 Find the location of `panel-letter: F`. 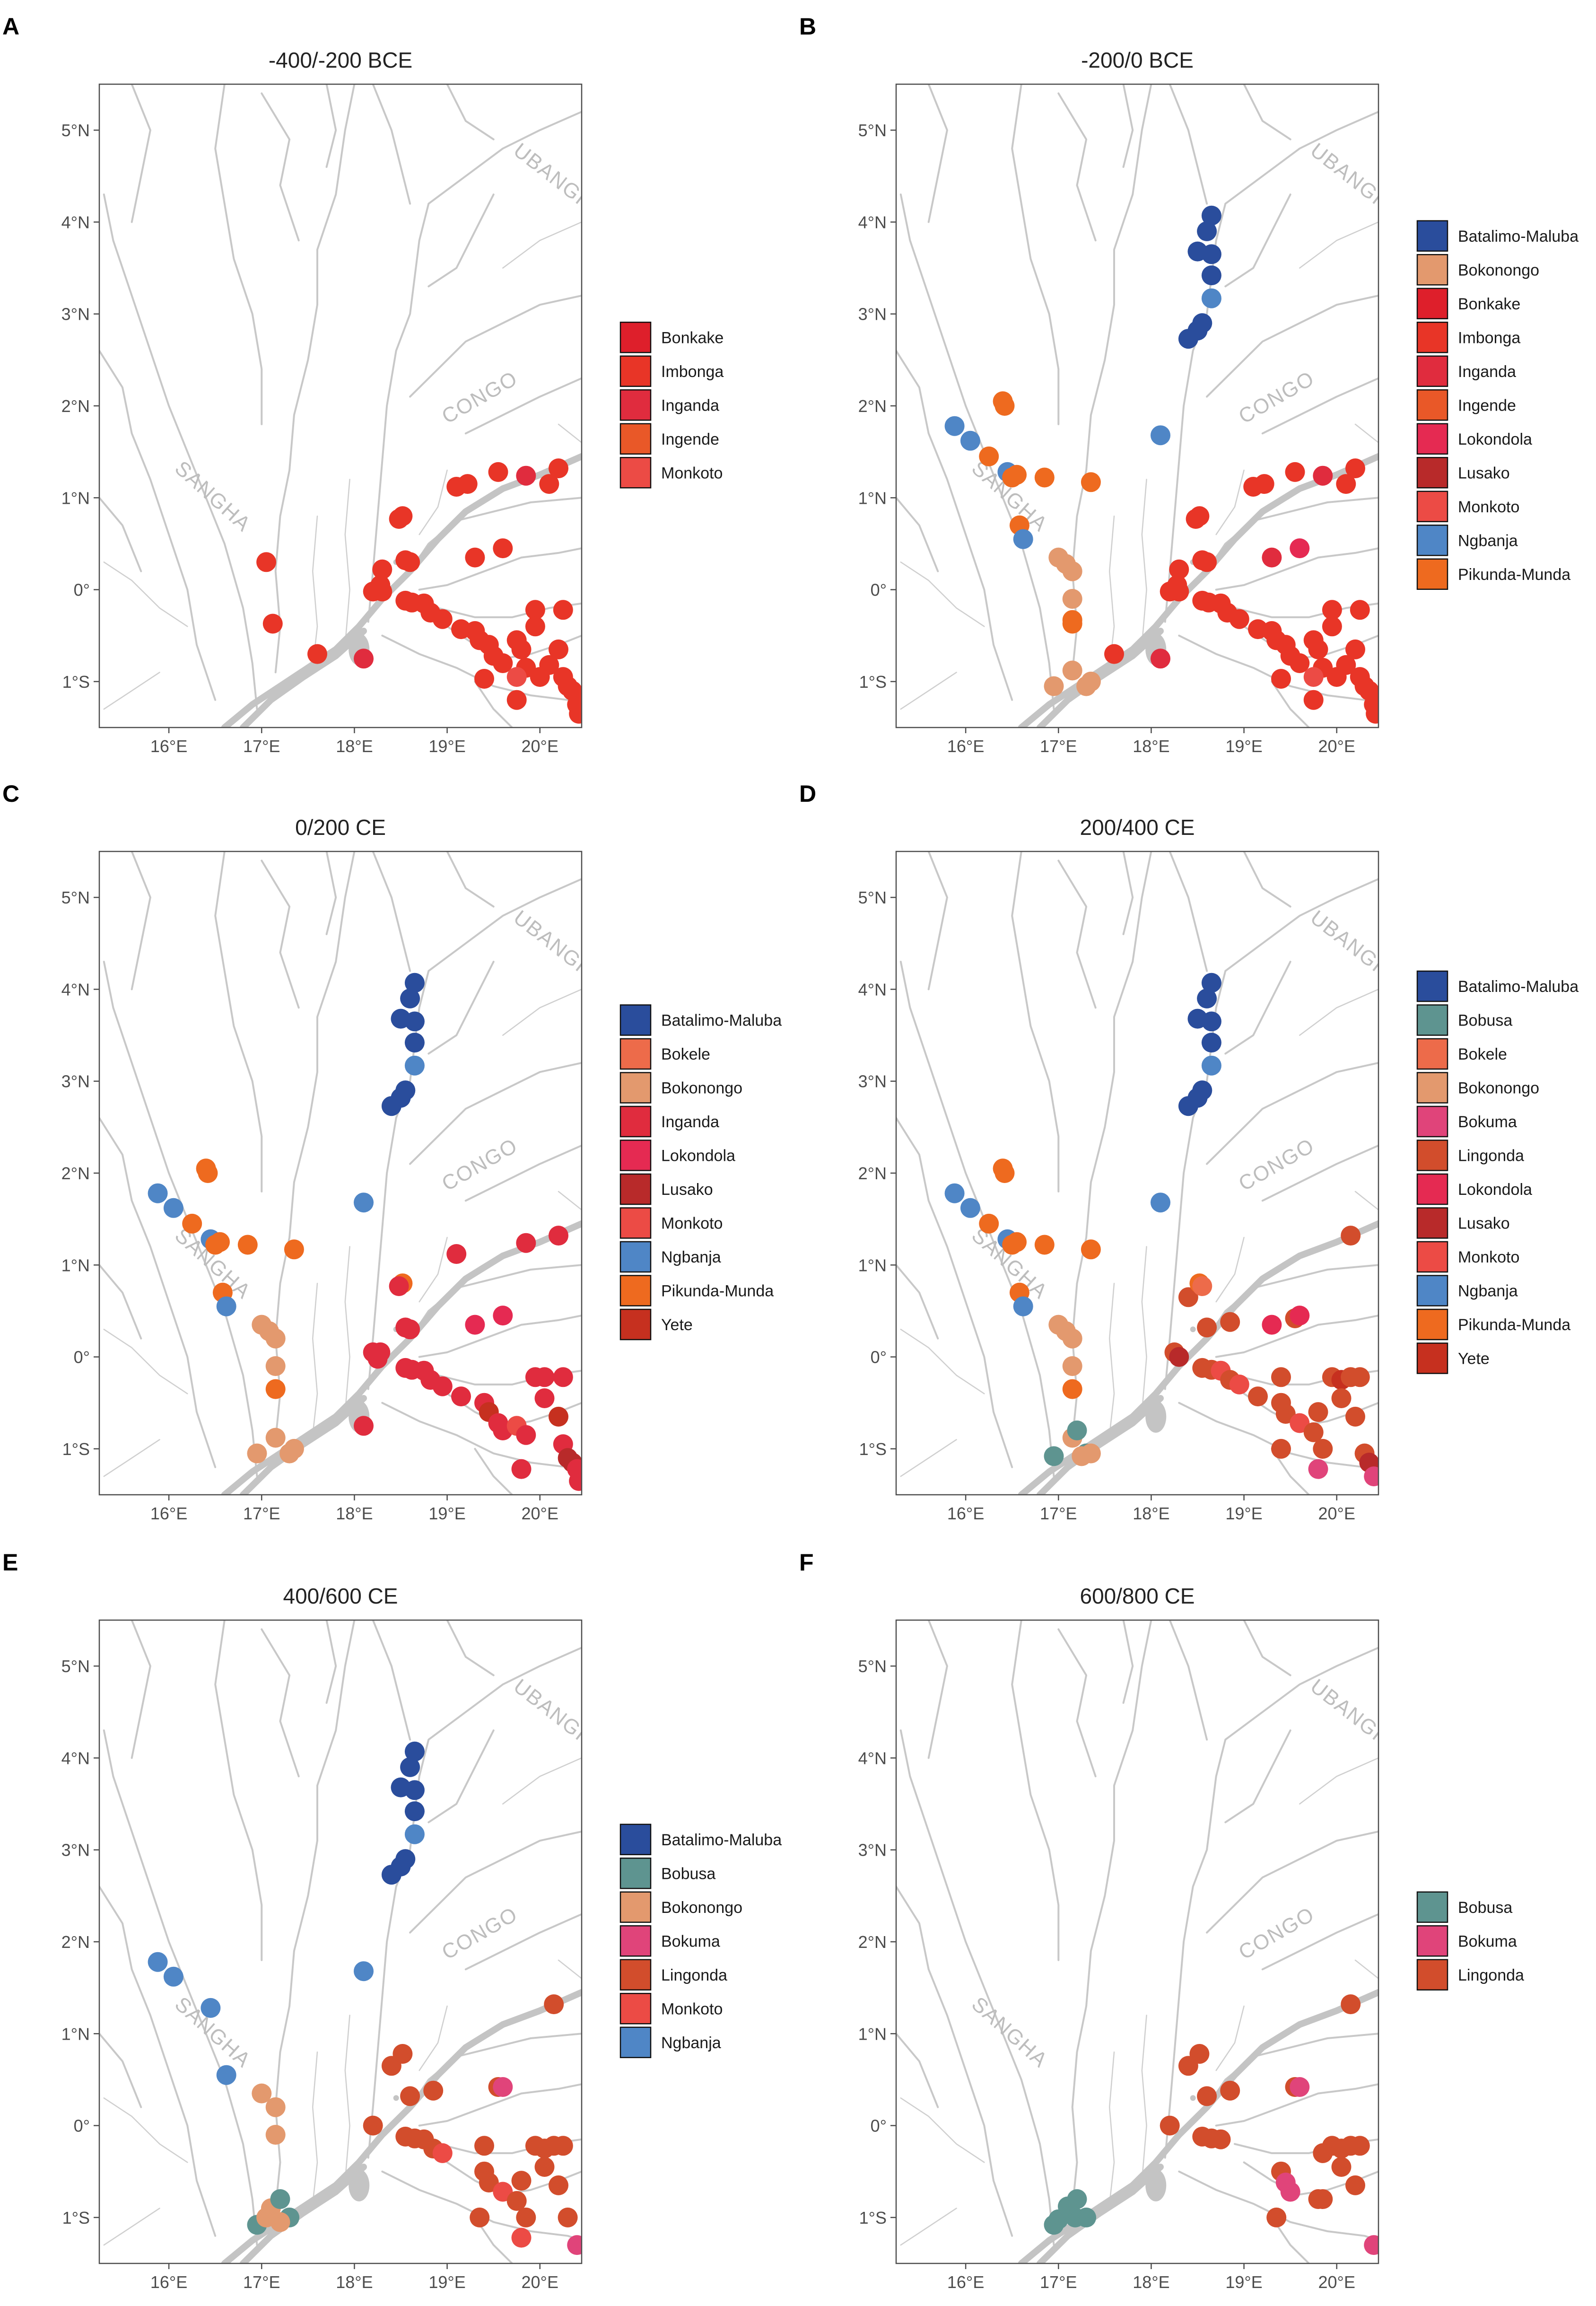

panel-letter: F is located at coordinates (806, 1562).